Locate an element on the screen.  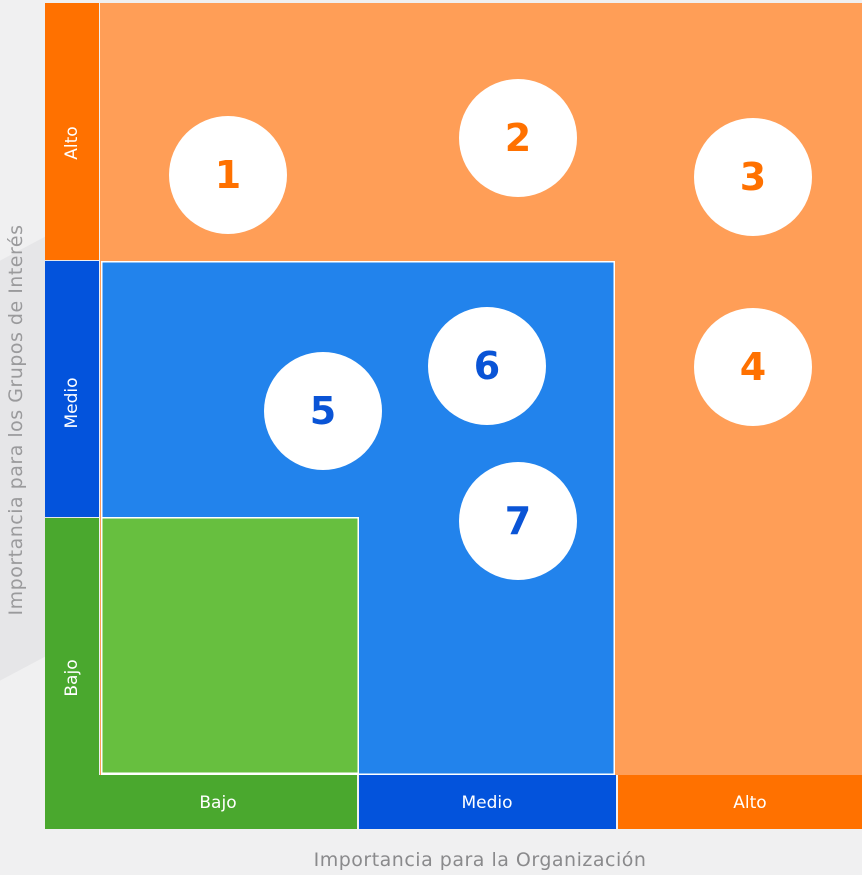
x-level-label-alto: Alto is located at coordinates (750, 803).